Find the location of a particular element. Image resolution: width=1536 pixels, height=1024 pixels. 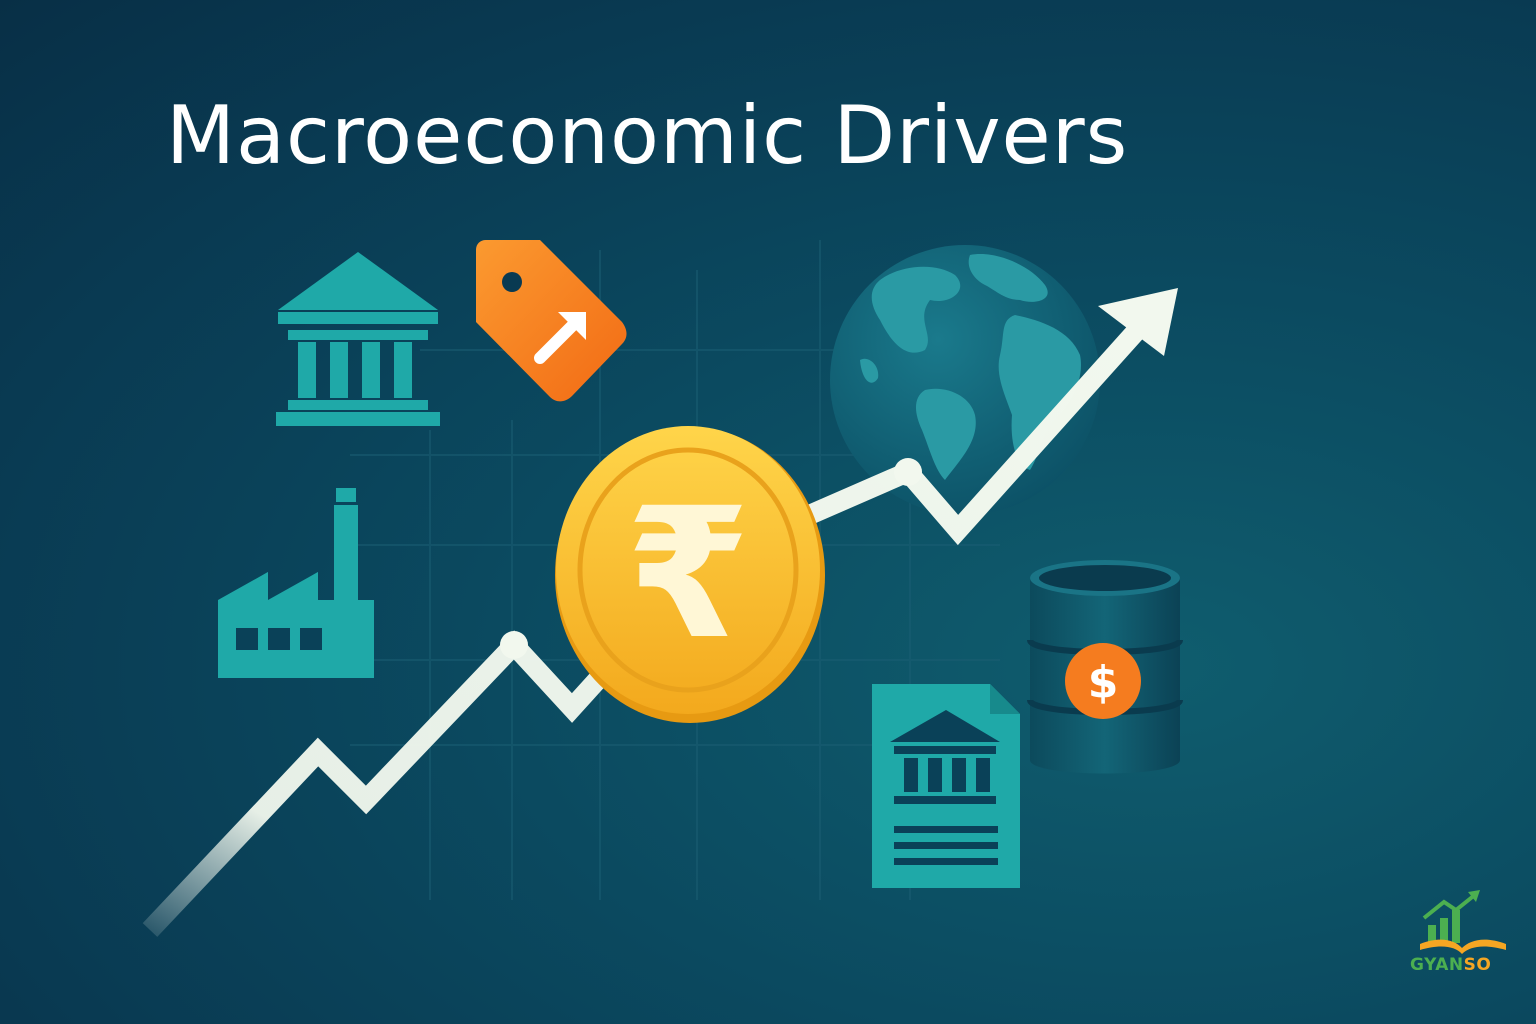

dollar-symbol: $ is located at coordinates (1103, 682).